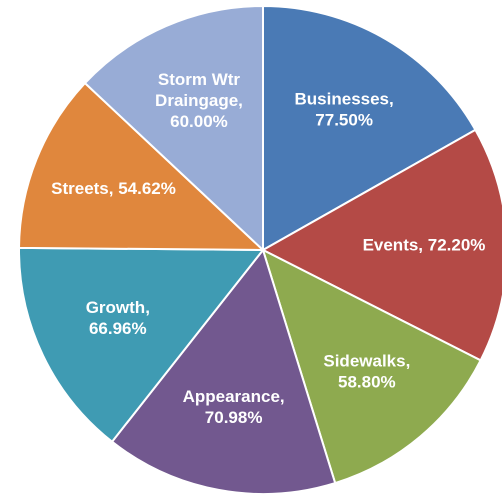 The height and width of the screenshot is (494, 502). I want to click on data-label: Growth, 66.96%, so click(118, 319).